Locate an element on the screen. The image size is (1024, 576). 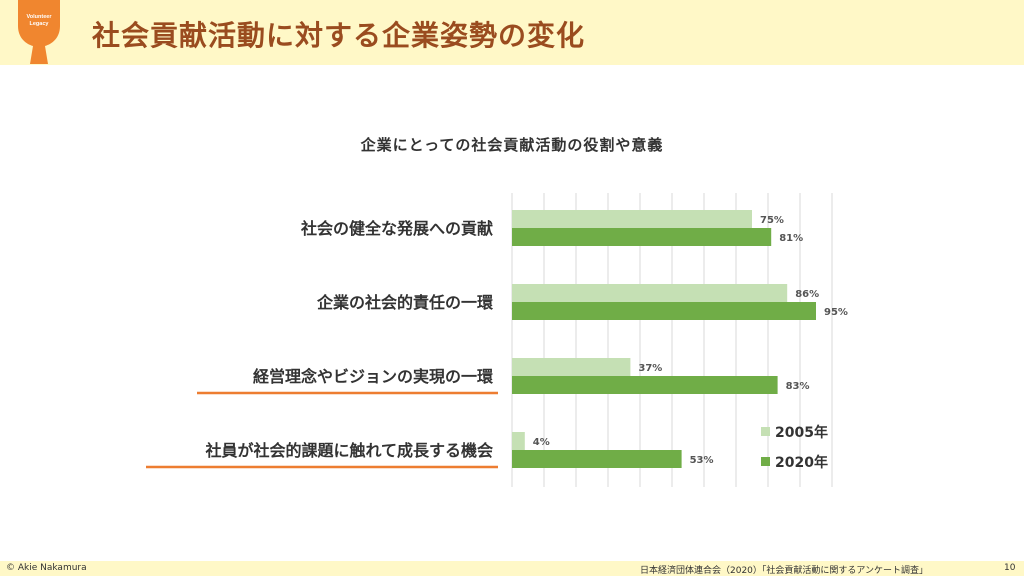
chart-title: 企業にとっての社会貢献活動の役割や意義 is located at coordinates (512, 145).